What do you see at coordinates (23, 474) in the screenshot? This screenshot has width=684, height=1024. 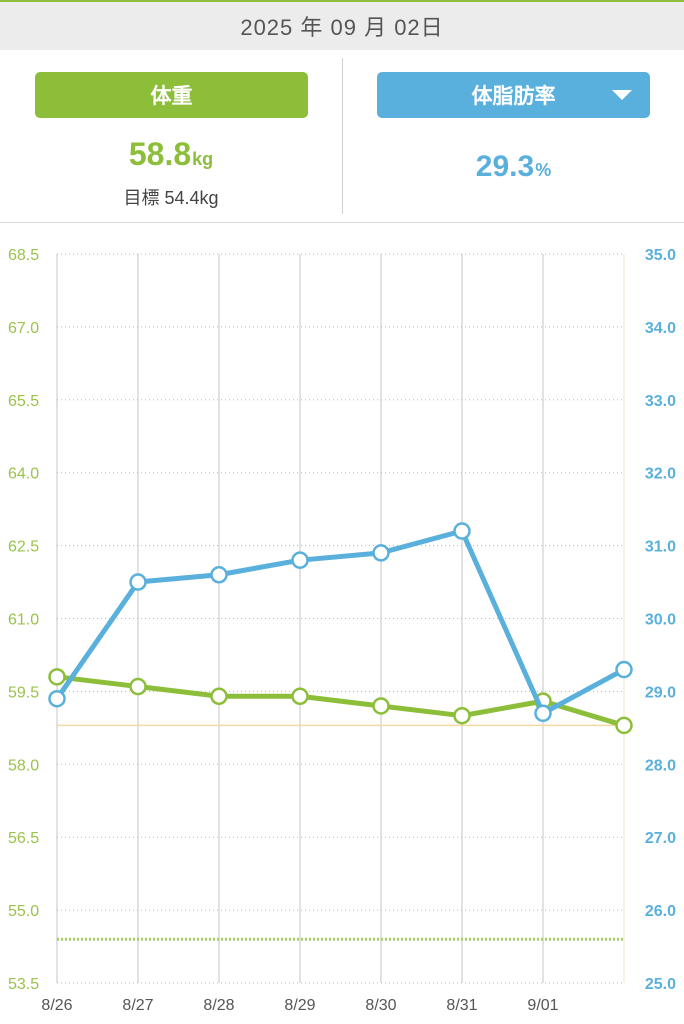 I see `left-tick-label: 64.0` at bounding box center [23, 474].